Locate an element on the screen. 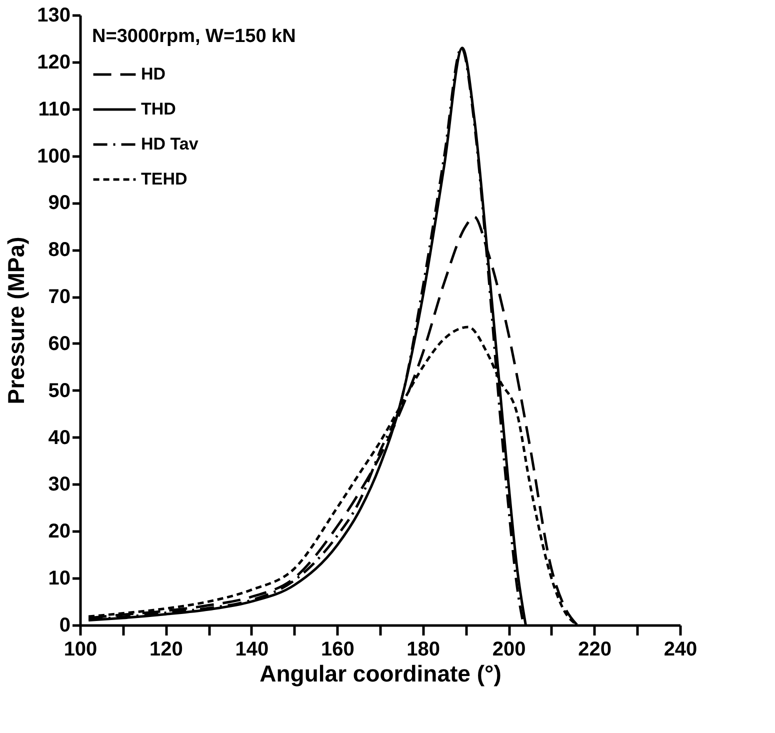 The image size is (775, 733). x-tick-label: 140 is located at coordinates (252, 649).